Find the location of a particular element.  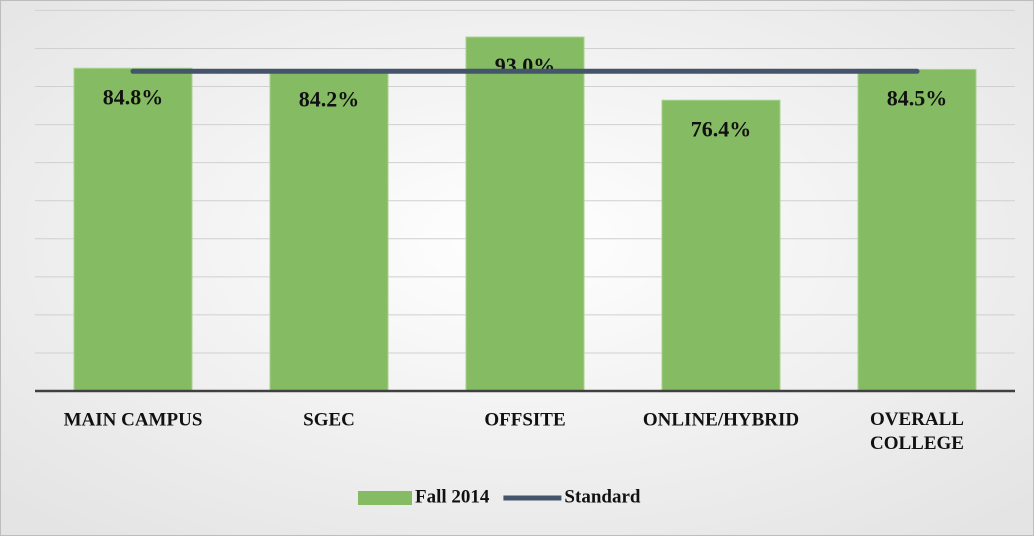

data-label: 84.5% is located at coordinates (917, 97).